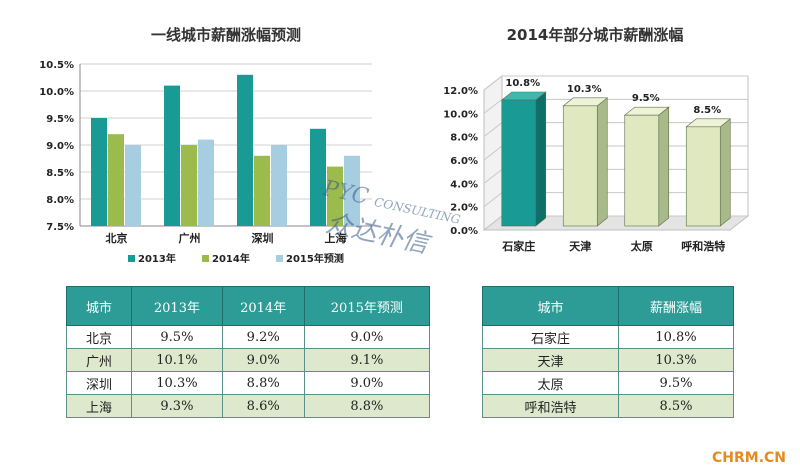  What do you see at coordinates (263, 306) in the screenshot?
I see `table-header: 2014年` at bounding box center [263, 306].